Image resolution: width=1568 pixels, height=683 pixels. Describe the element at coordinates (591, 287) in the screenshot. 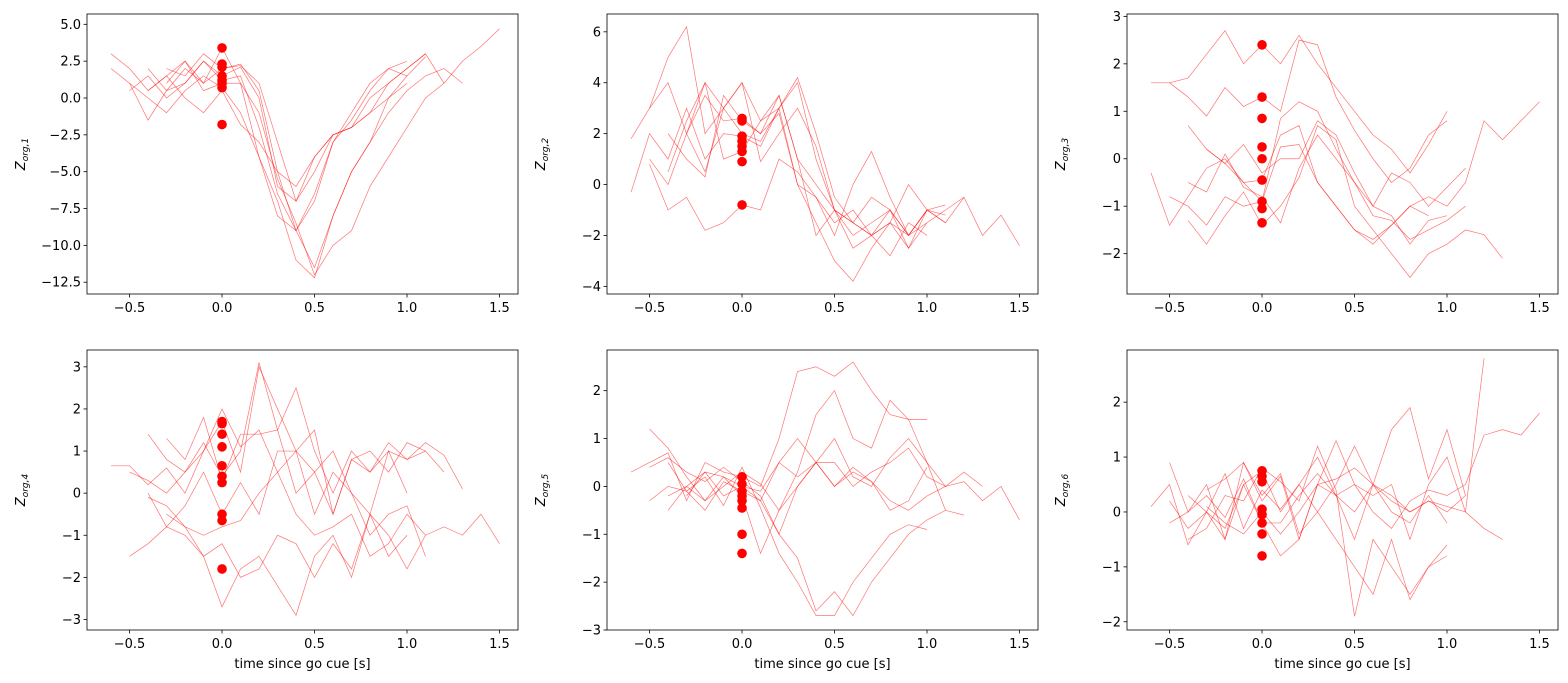

I see `y-tick-label: −4` at that location.